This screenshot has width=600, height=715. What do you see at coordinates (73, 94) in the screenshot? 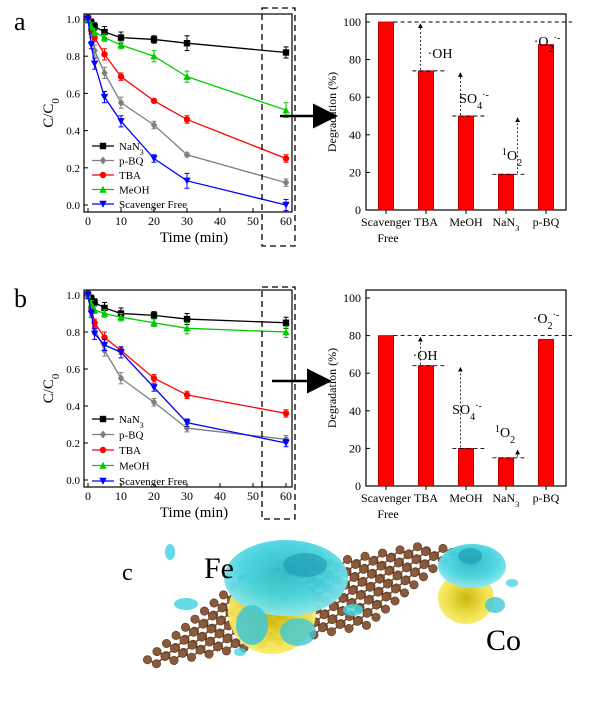
I see `y-tick-label: 0.6` at bounding box center [73, 94].